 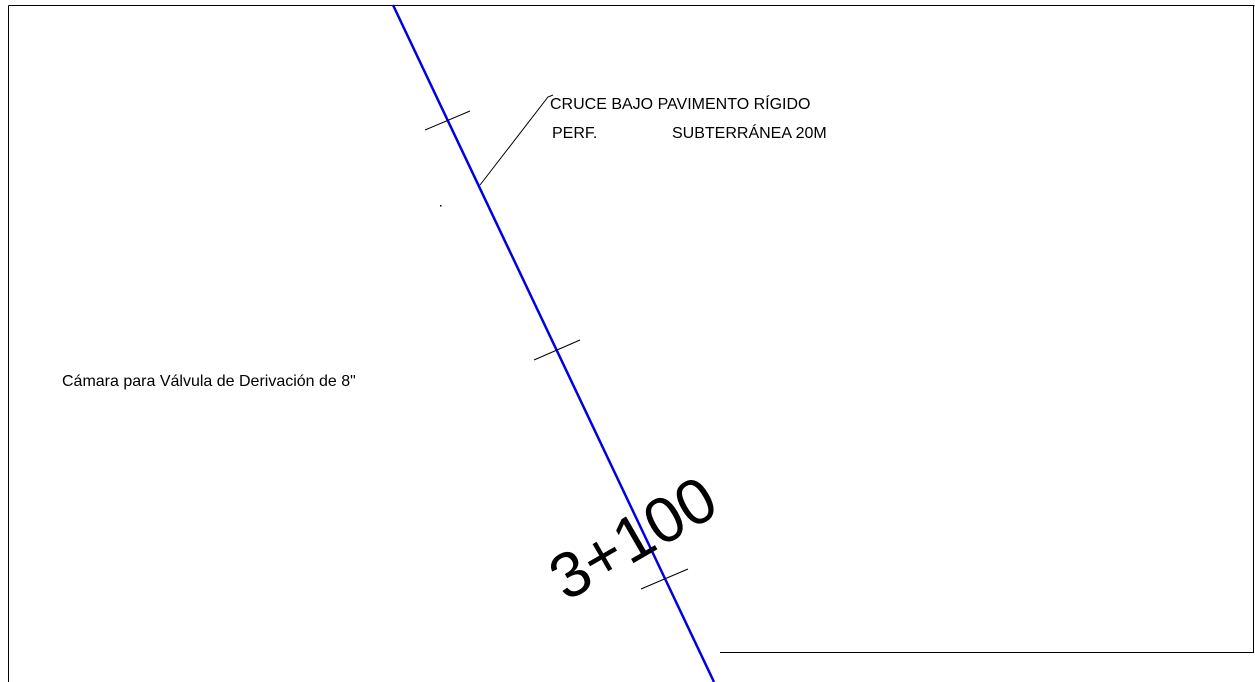 What do you see at coordinates (680, 103) in the screenshot?
I see `annotation: CRUCE BAJO PAVIMENTO RÍGIDO` at bounding box center [680, 103].